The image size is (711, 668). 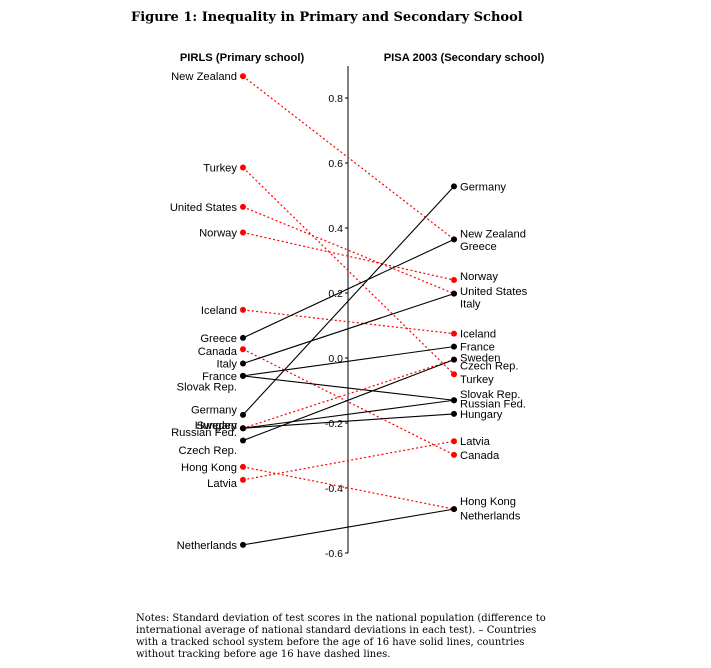 I want to click on point-left-russian-fed, so click(x=243, y=428).